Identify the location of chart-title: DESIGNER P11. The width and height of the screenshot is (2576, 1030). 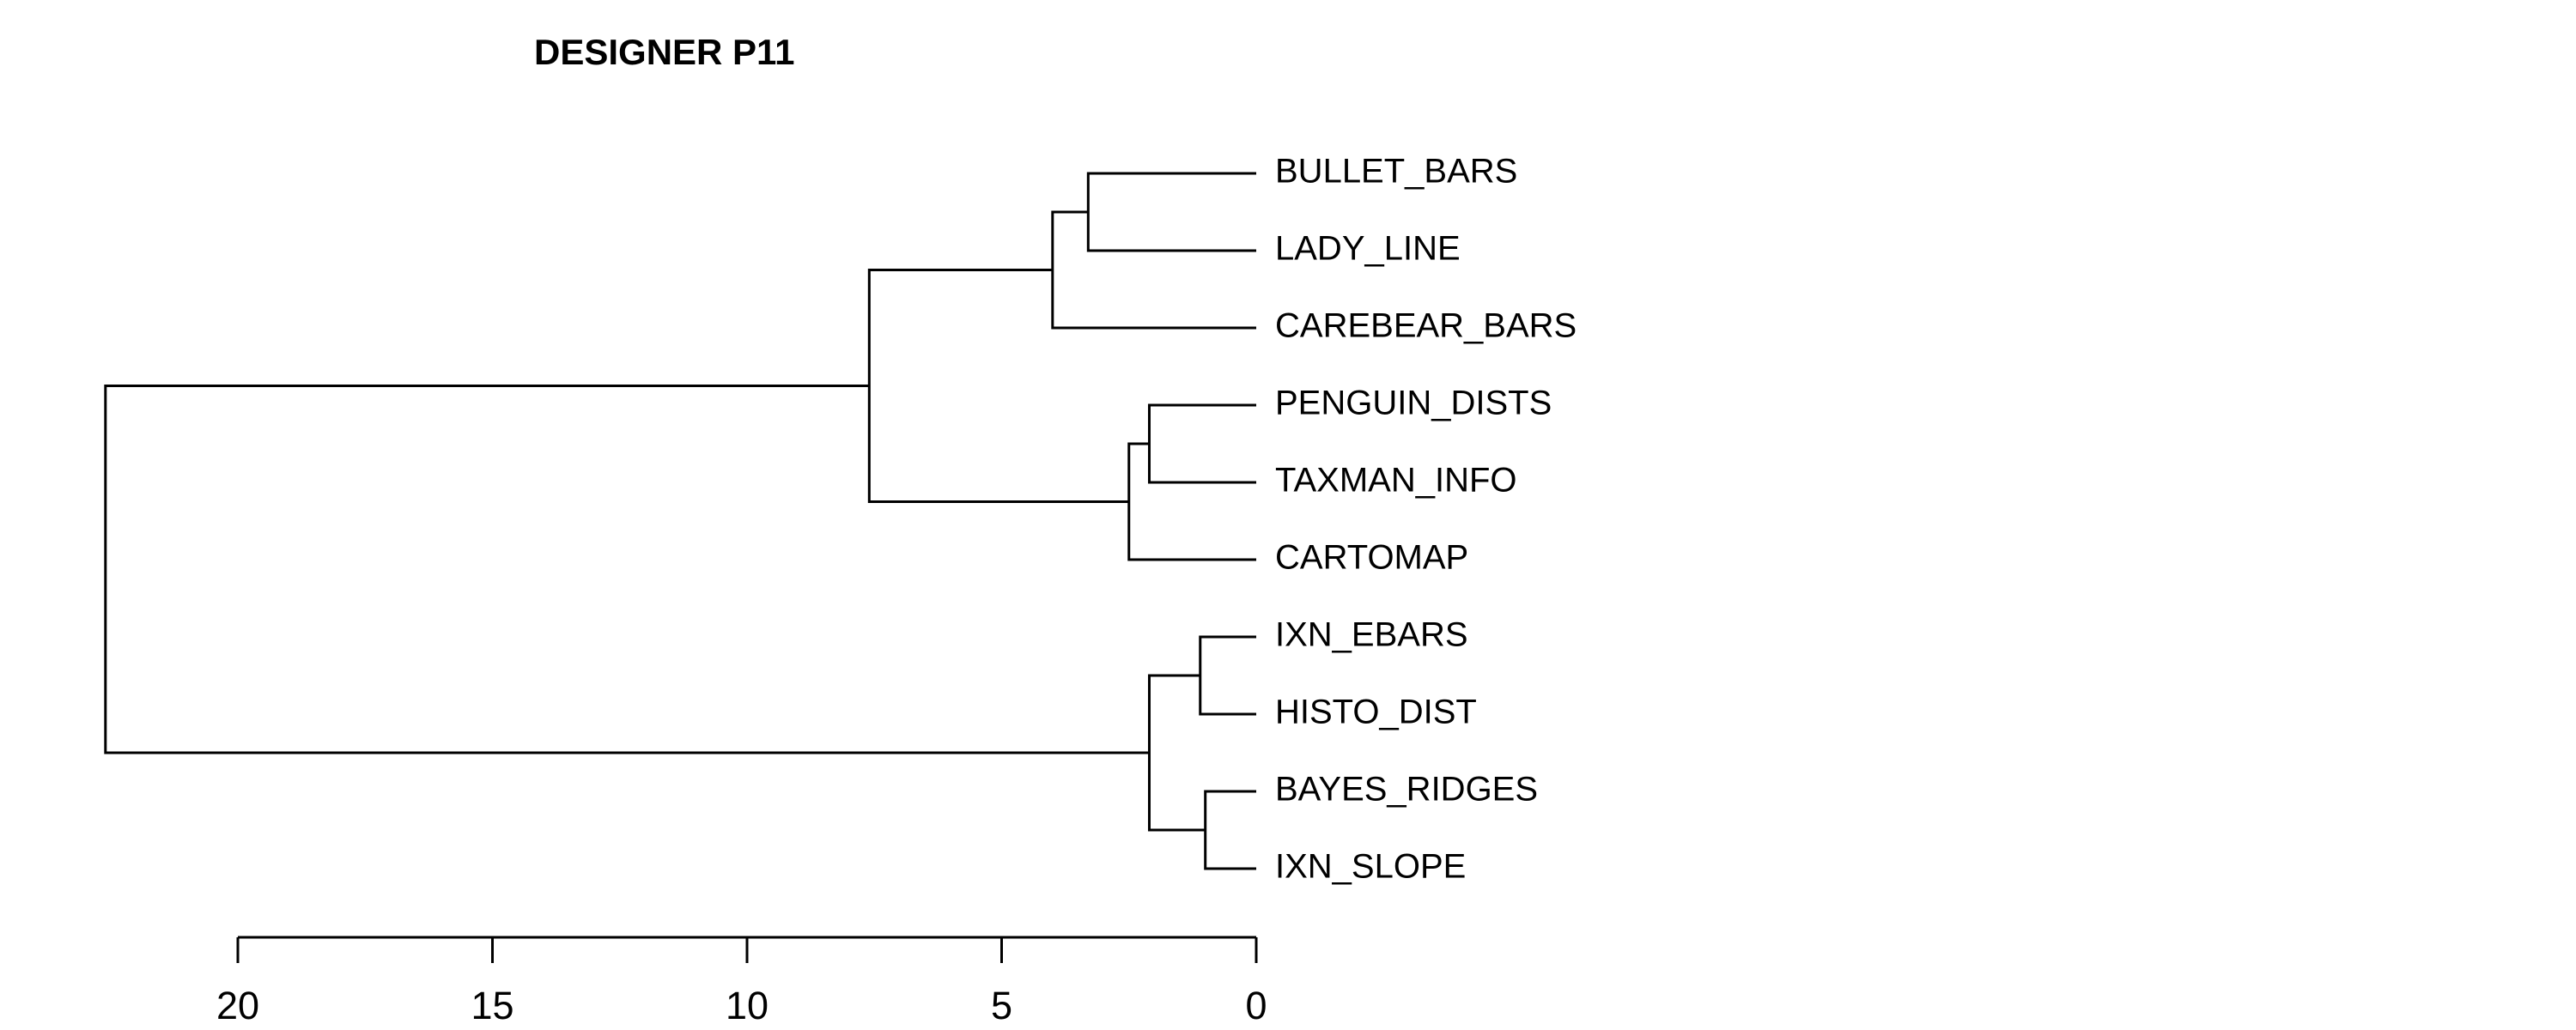
(664, 52).